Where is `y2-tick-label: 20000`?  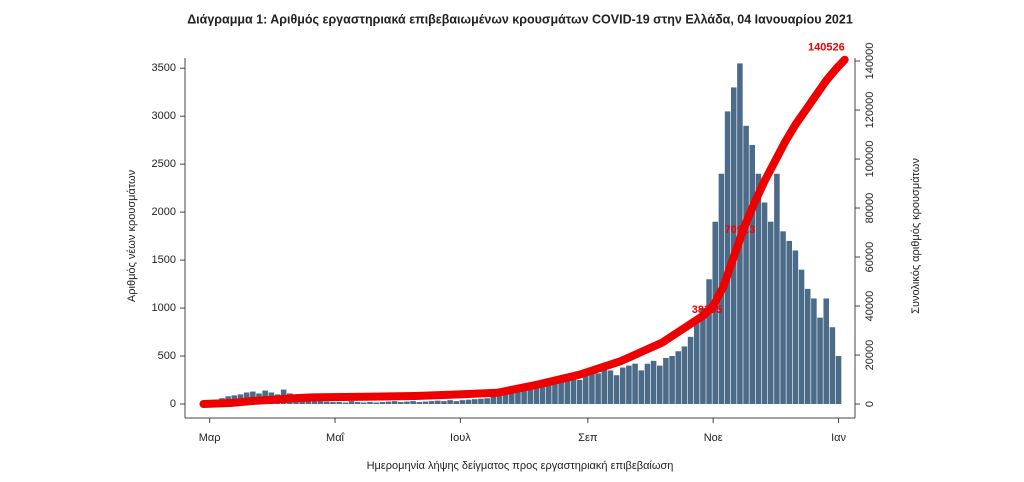 y2-tick-label: 20000 is located at coordinates (870, 355).